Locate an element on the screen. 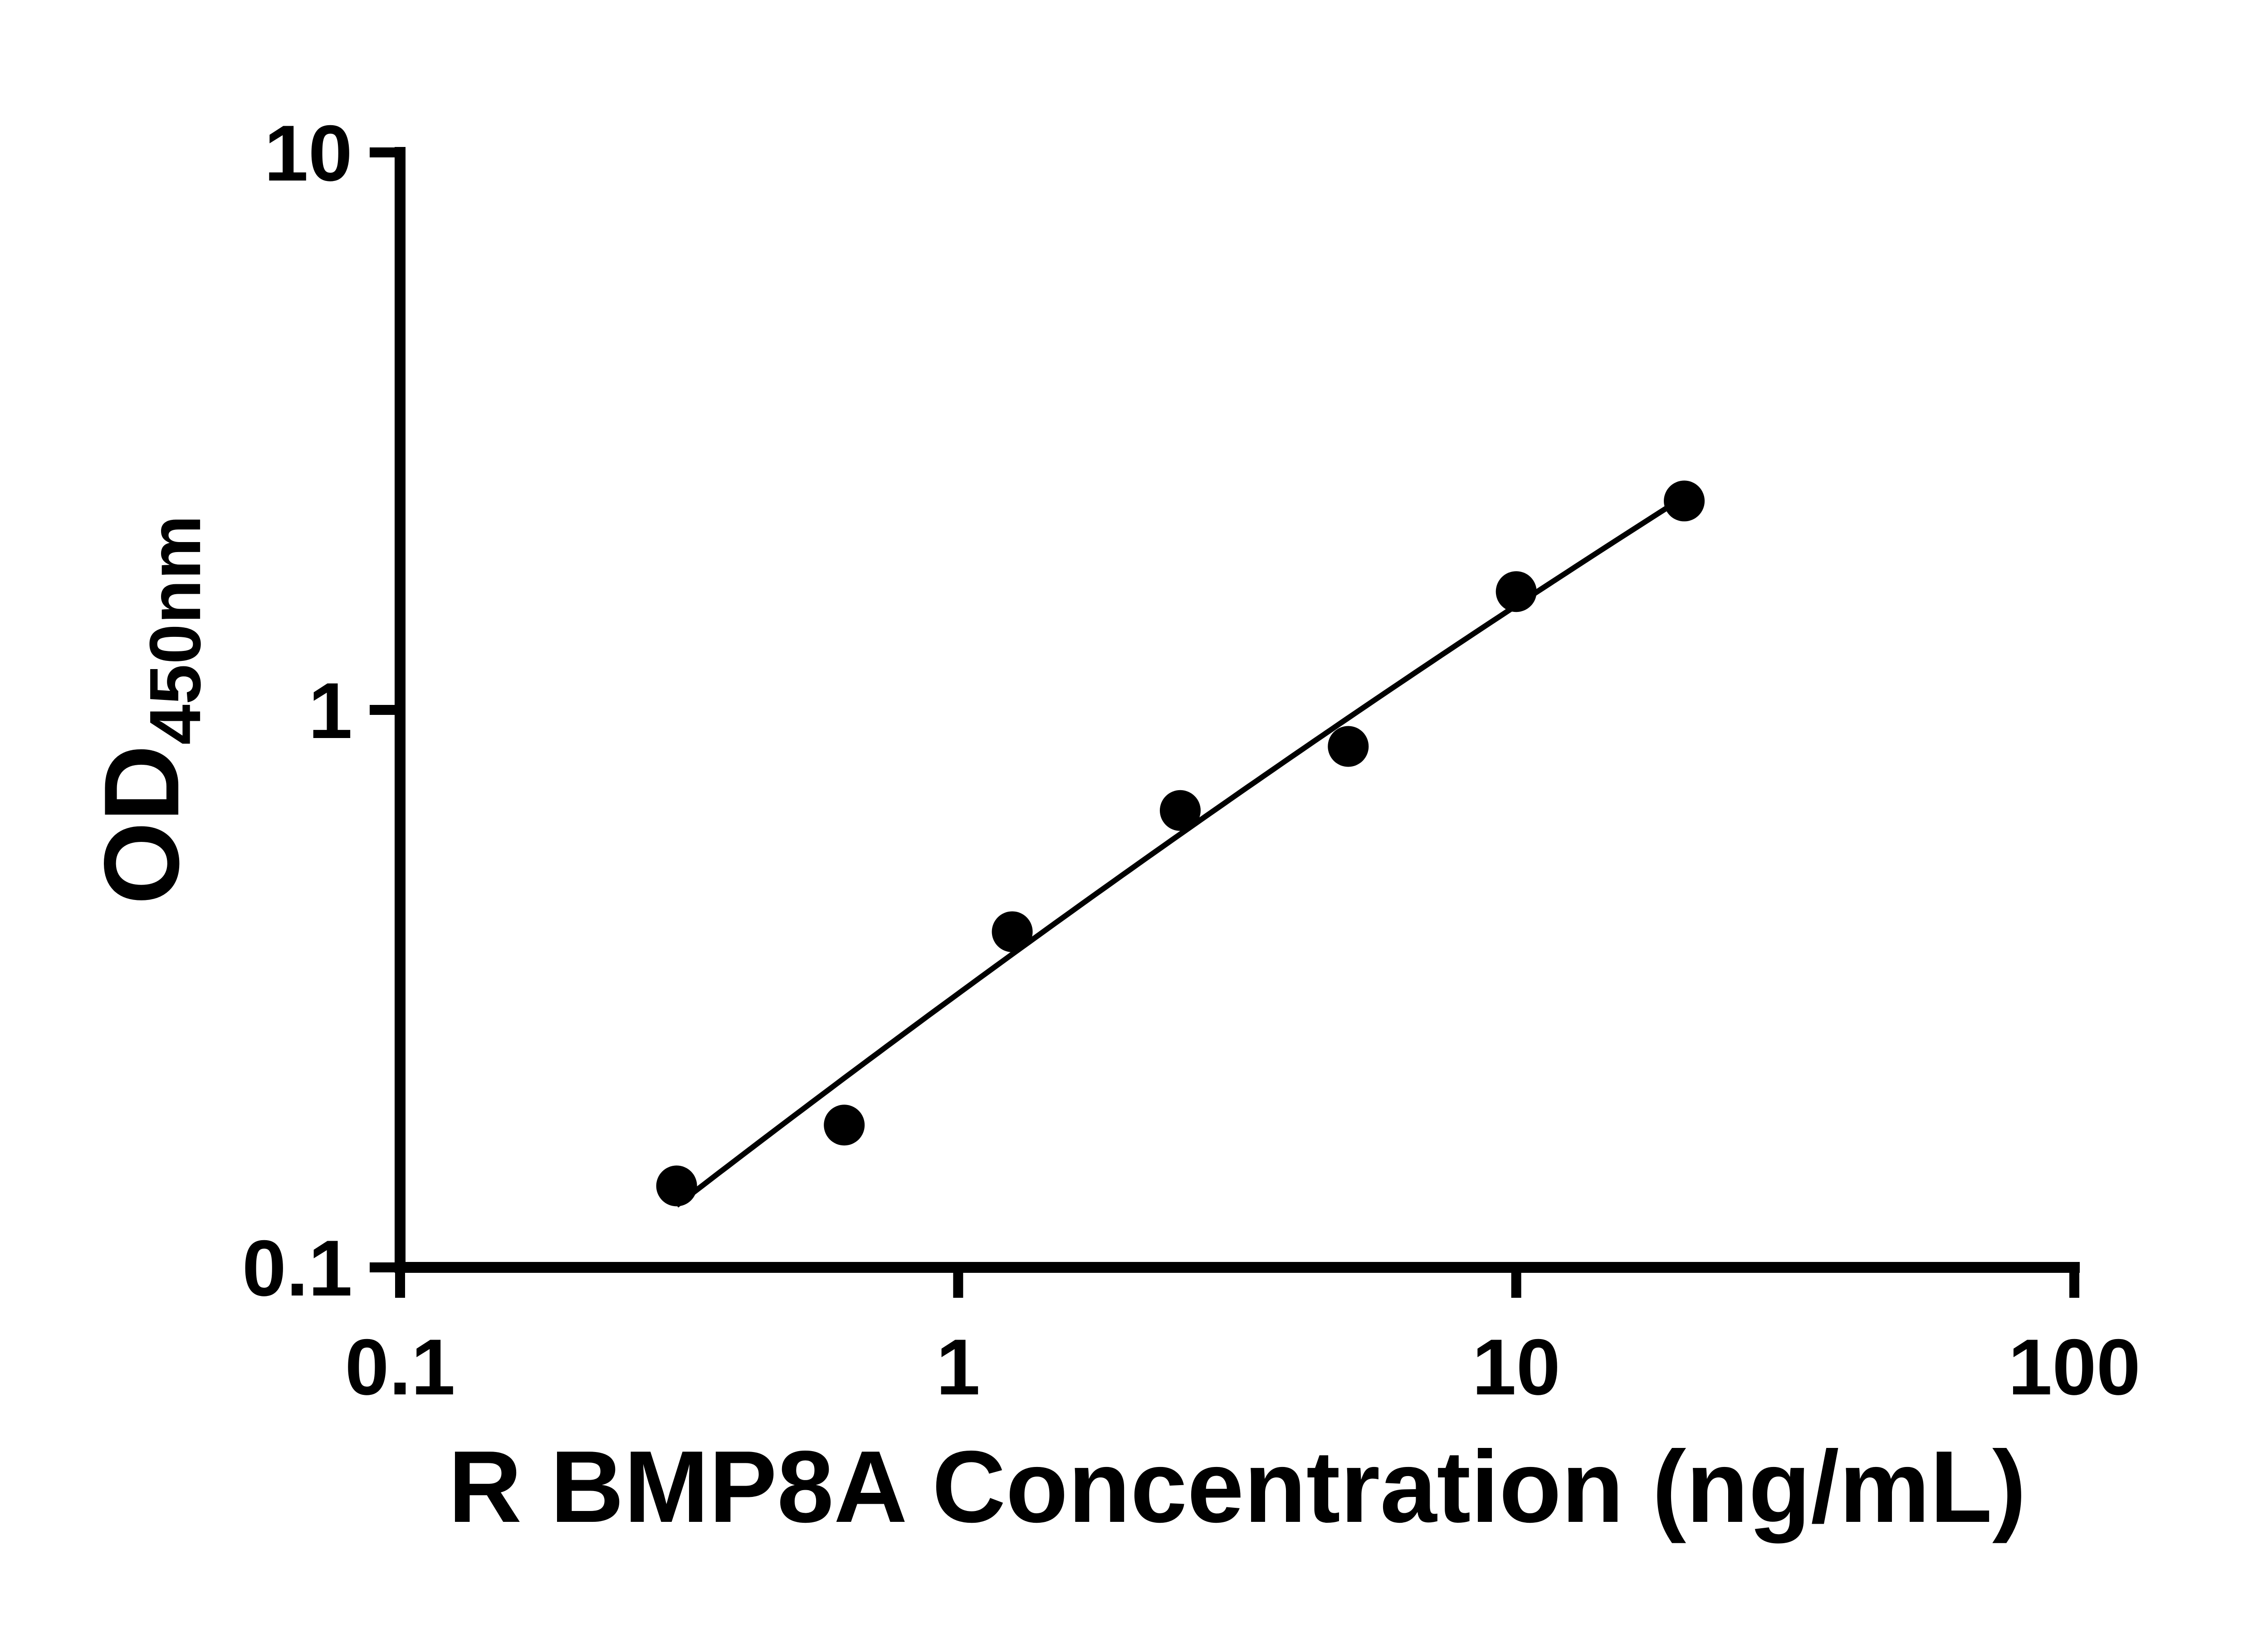 This screenshot has height=1633, width=2268. y-axis-title: OD450nm is located at coordinates (148, 710).